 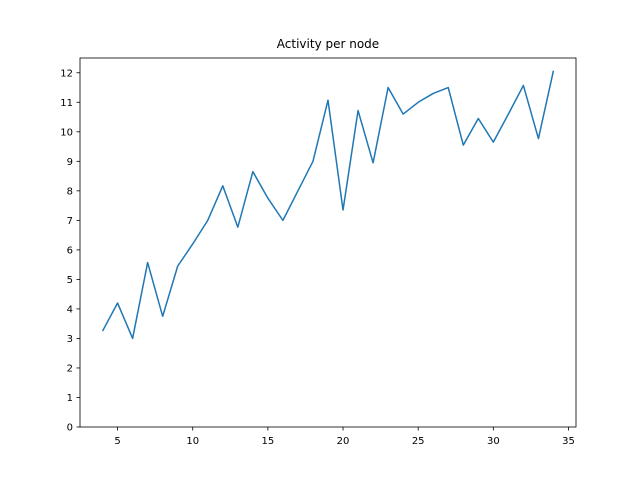 I want to click on y-tick-label: 5, so click(x=70, y=280).